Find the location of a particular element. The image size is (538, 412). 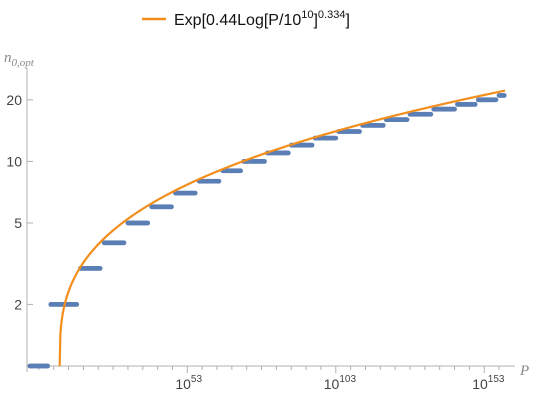

x-ticks: 1053 10103 10153 is located at coordinates (271, 379).